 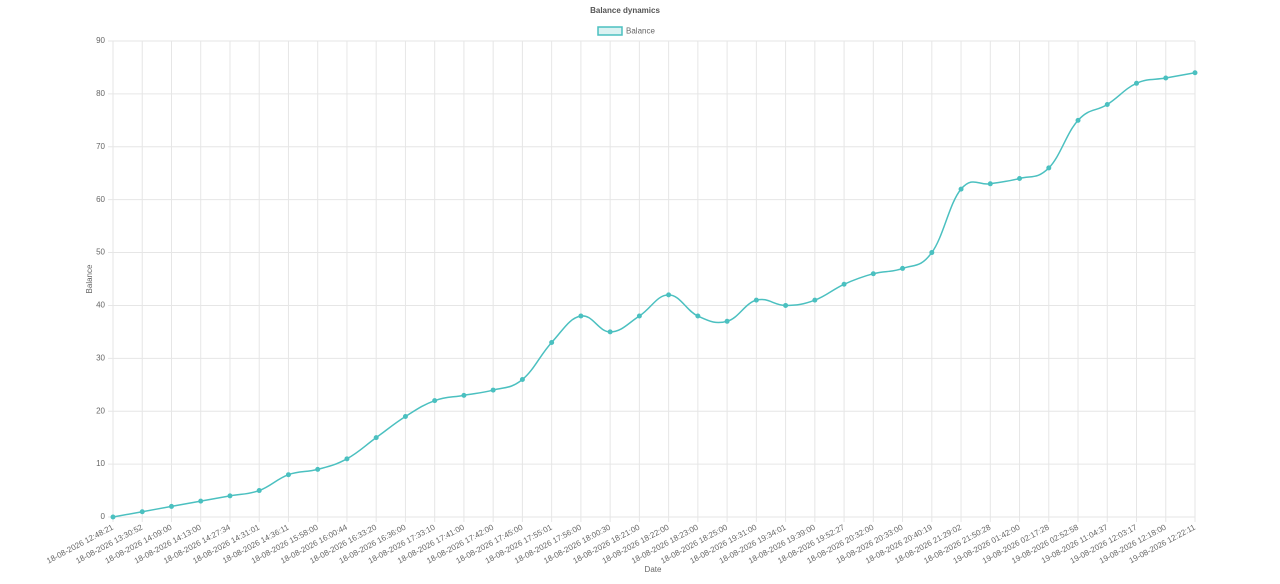 What do you see at coordinates (640, 31) in the screenshot?
I see `legend-label: Balance` at bounding box center [640, 31].